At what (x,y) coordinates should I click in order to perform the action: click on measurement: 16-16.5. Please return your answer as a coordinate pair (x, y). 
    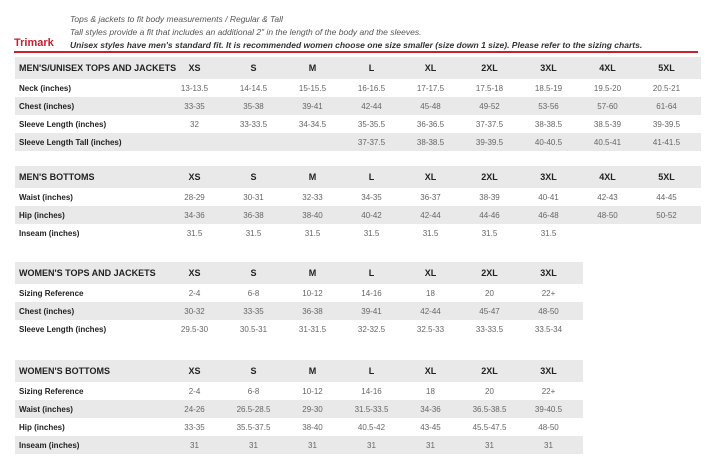
    Looking at the image, I should click on (371, 88).